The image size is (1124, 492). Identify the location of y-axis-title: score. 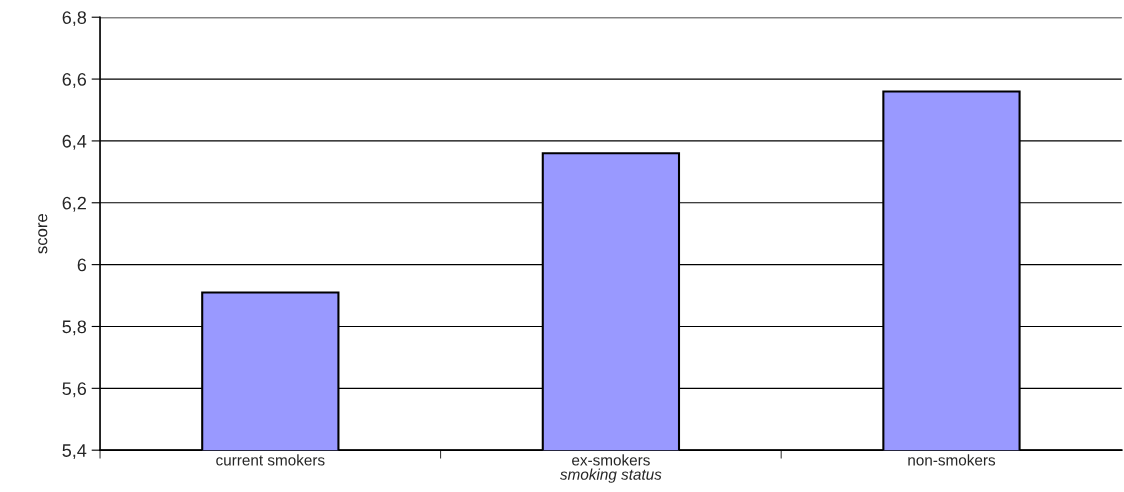
(43, 234).